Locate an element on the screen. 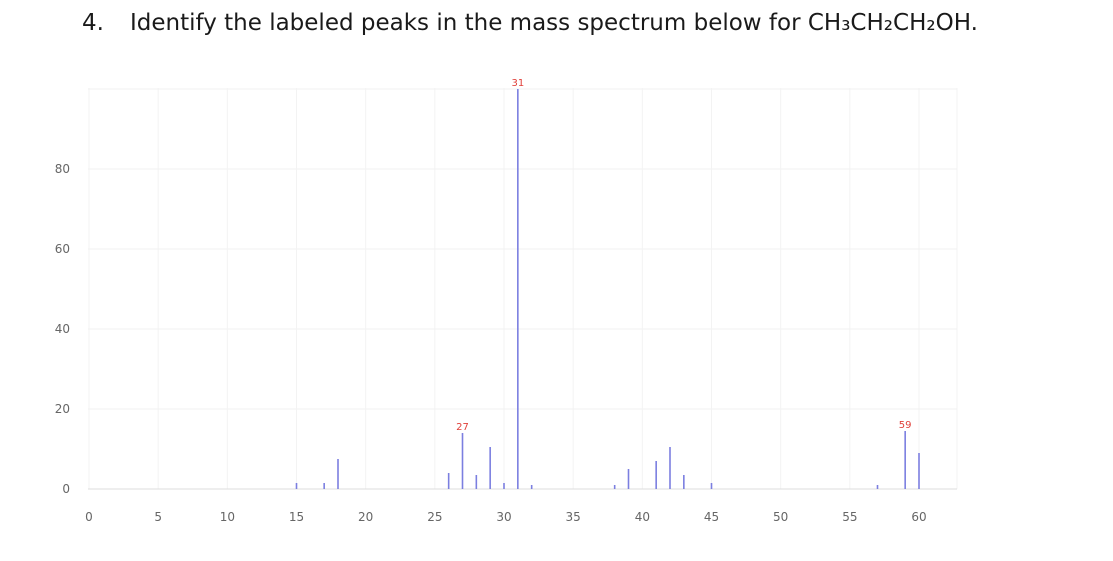 Image resolution: width=1113 pixels, height=561 pixels. y-tick-label: 0 is located at coordinates (66, 489).